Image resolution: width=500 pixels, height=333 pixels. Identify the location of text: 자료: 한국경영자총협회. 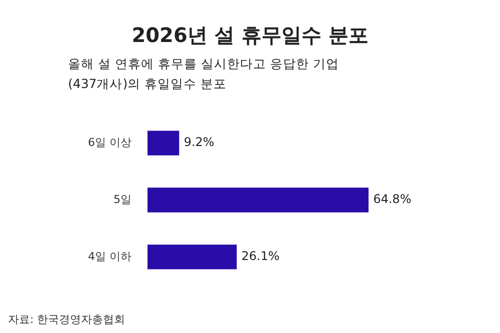
(67, 319).